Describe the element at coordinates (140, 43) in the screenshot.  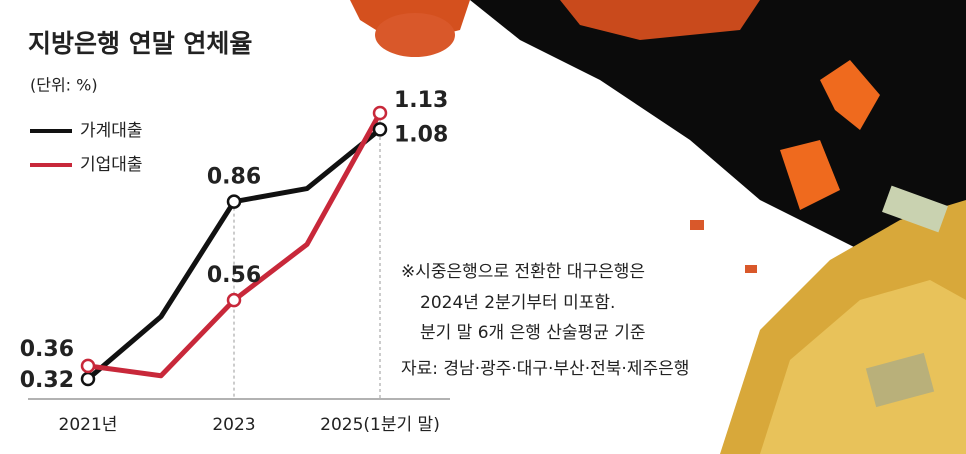
I see `chart-title: 지방은행 연말 연체율` at that location.